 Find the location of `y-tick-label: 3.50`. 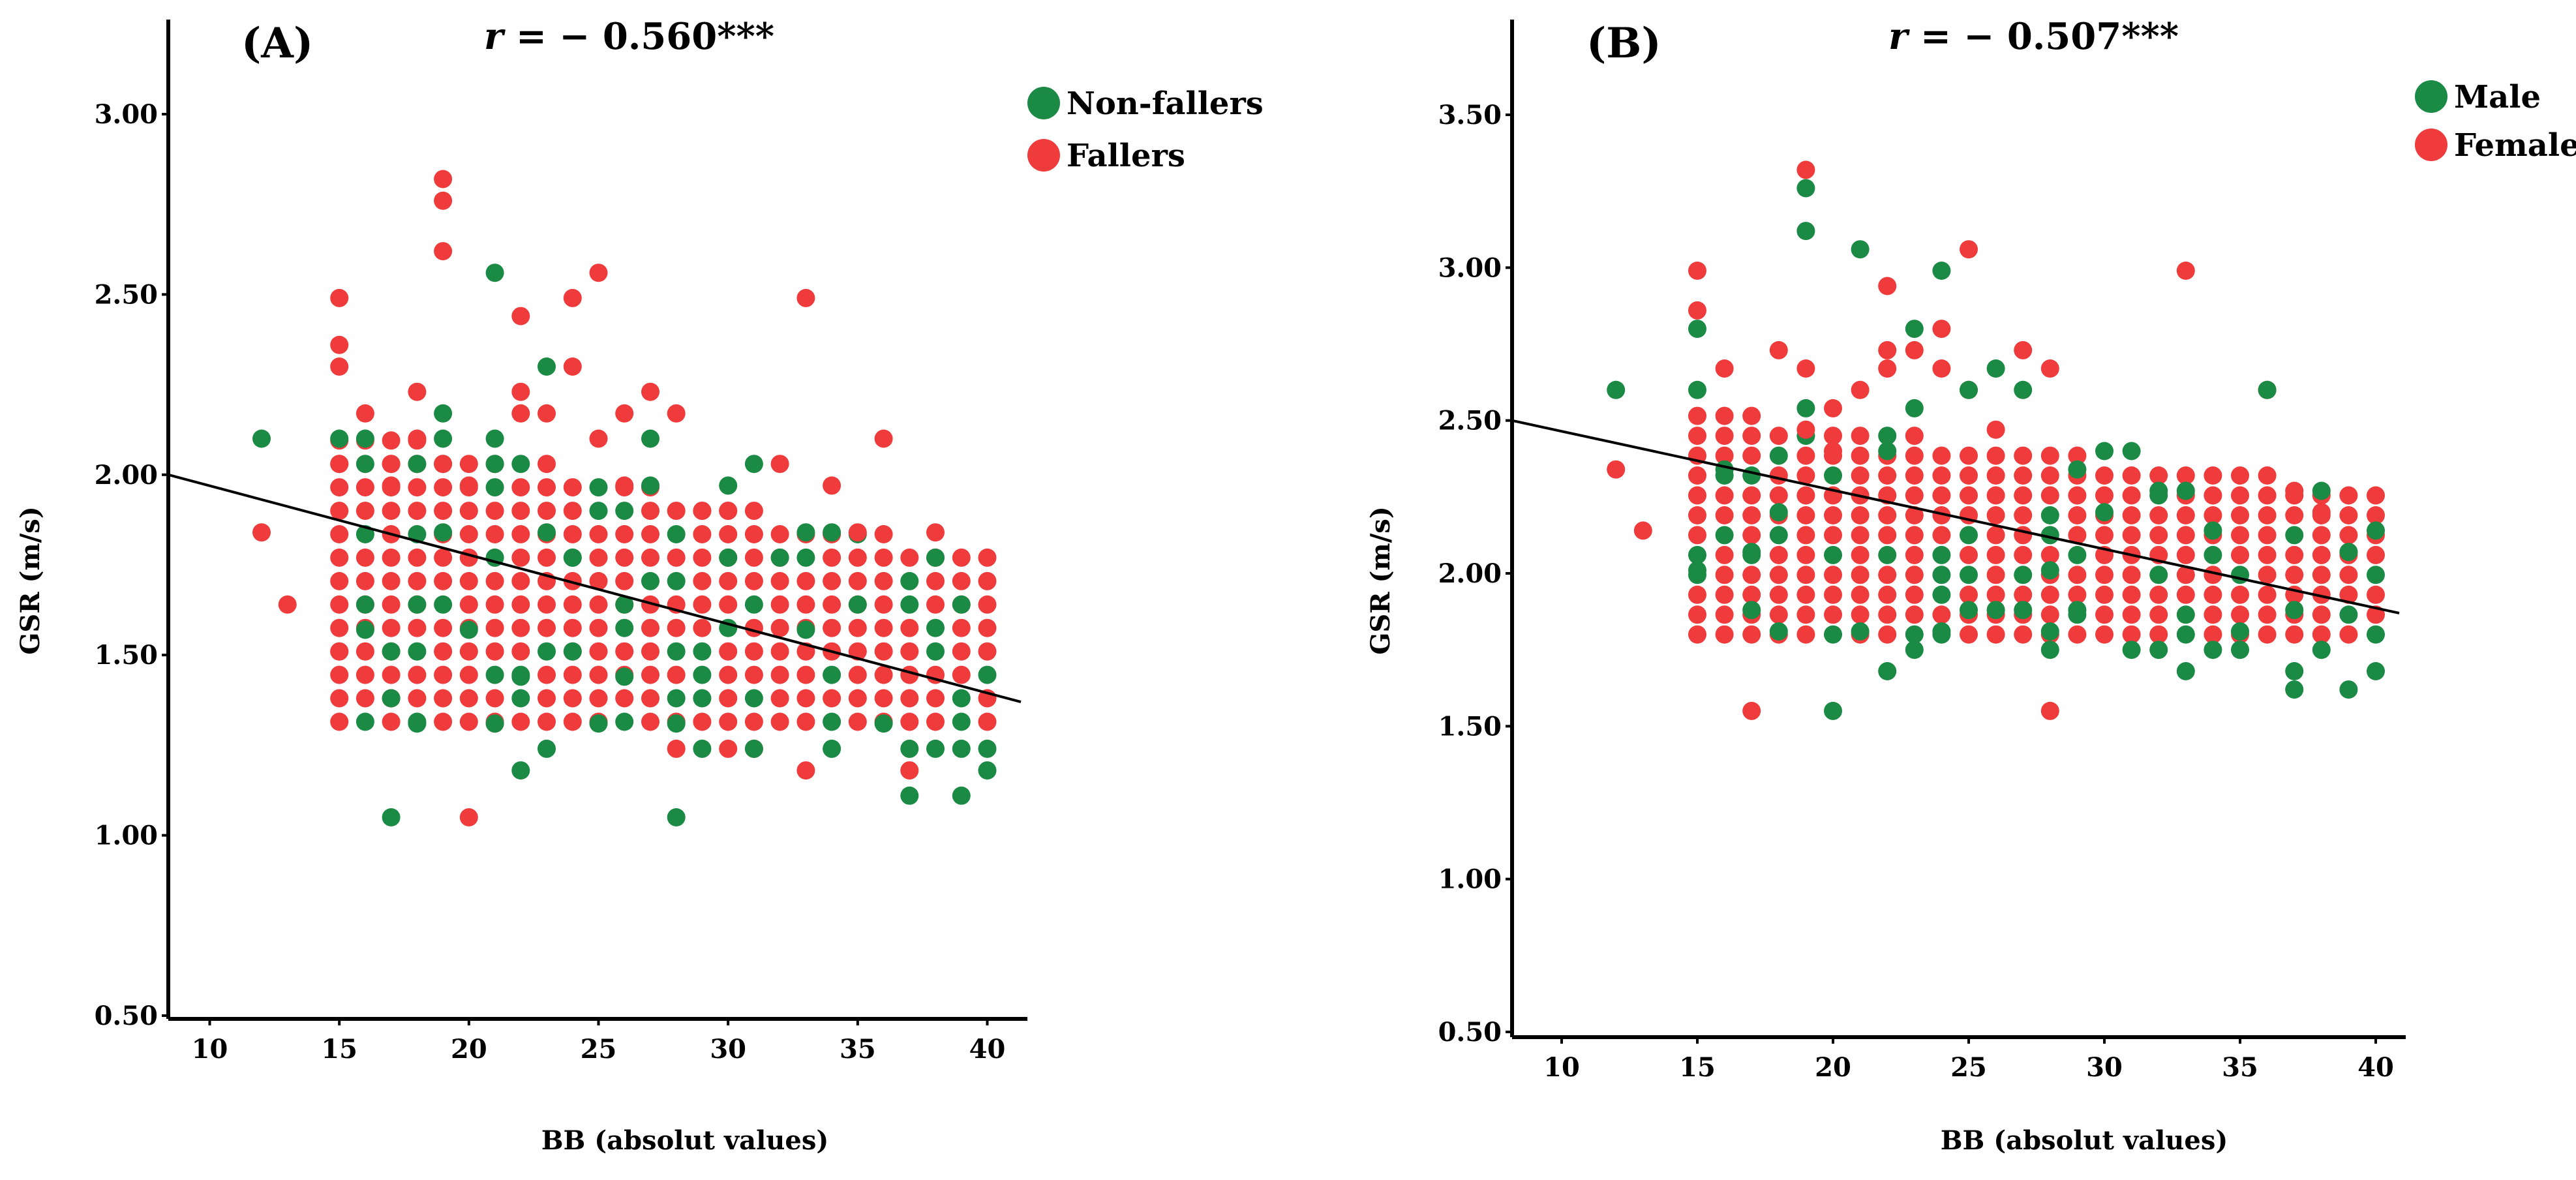

y-tick-label: 3.50 is located at coordinates (1470, 115).